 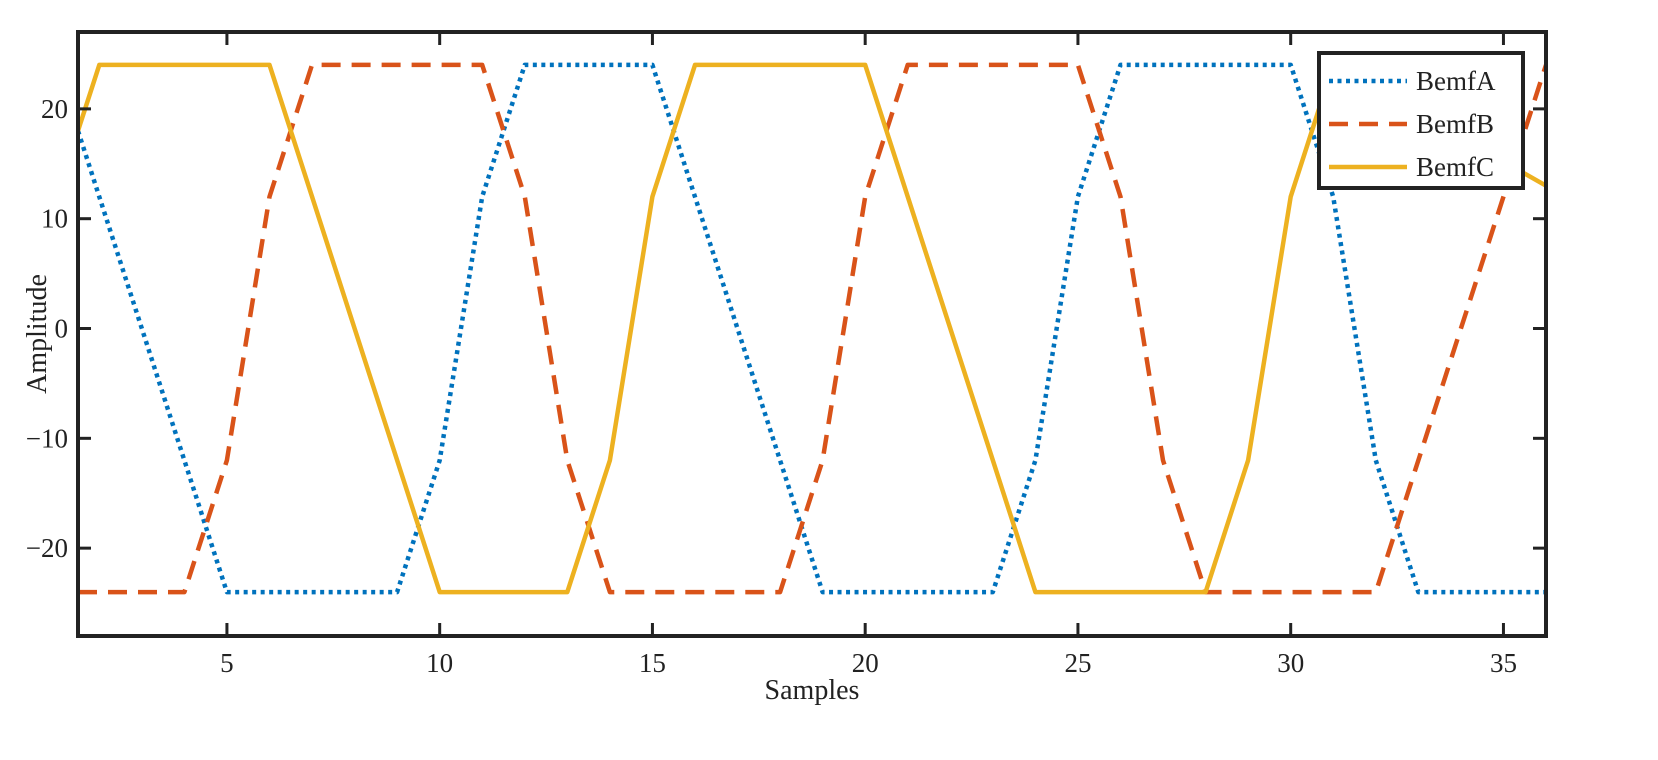 I want to click on legend-label-bemfb: BemfB, so click(x=1455, y=124).